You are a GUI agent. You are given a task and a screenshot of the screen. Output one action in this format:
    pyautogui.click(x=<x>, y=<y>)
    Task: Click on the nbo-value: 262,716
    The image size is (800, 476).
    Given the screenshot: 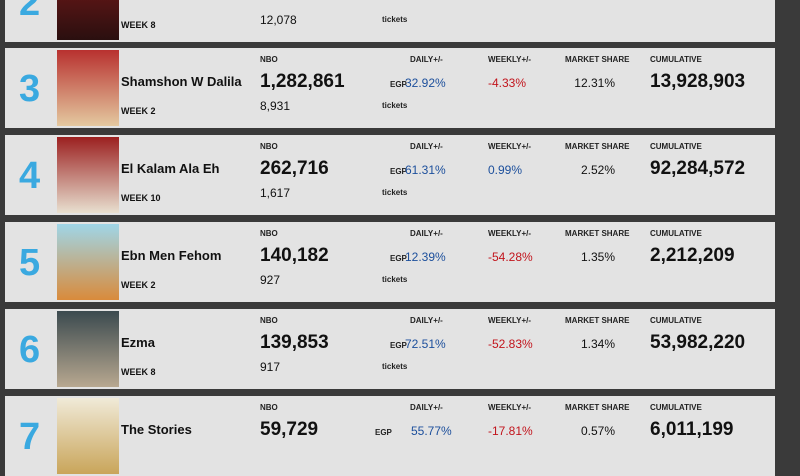 What is the action you would take?
    pyautogui.click(x=294, y=168)
    